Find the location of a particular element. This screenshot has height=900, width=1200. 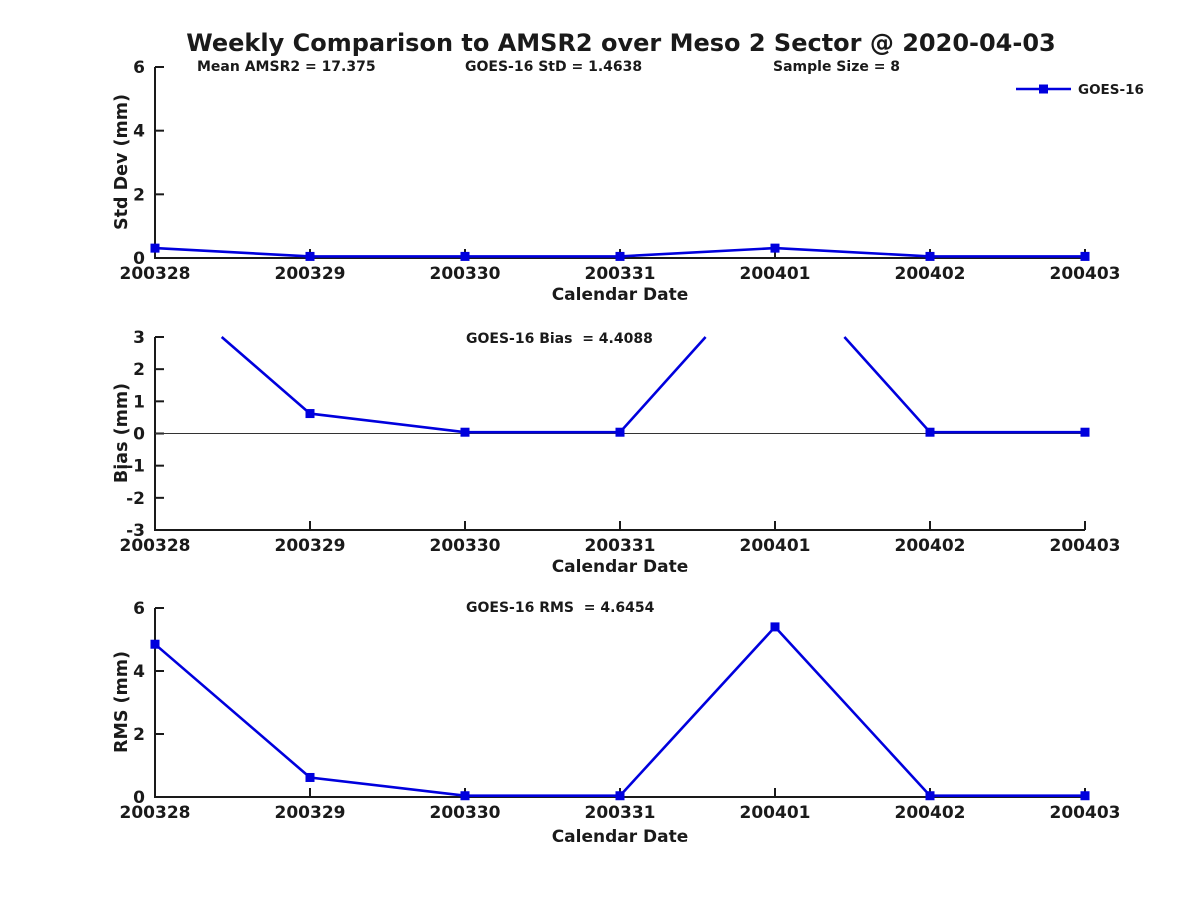

y-tick-label: 3 is located at coordinates (139, 338).